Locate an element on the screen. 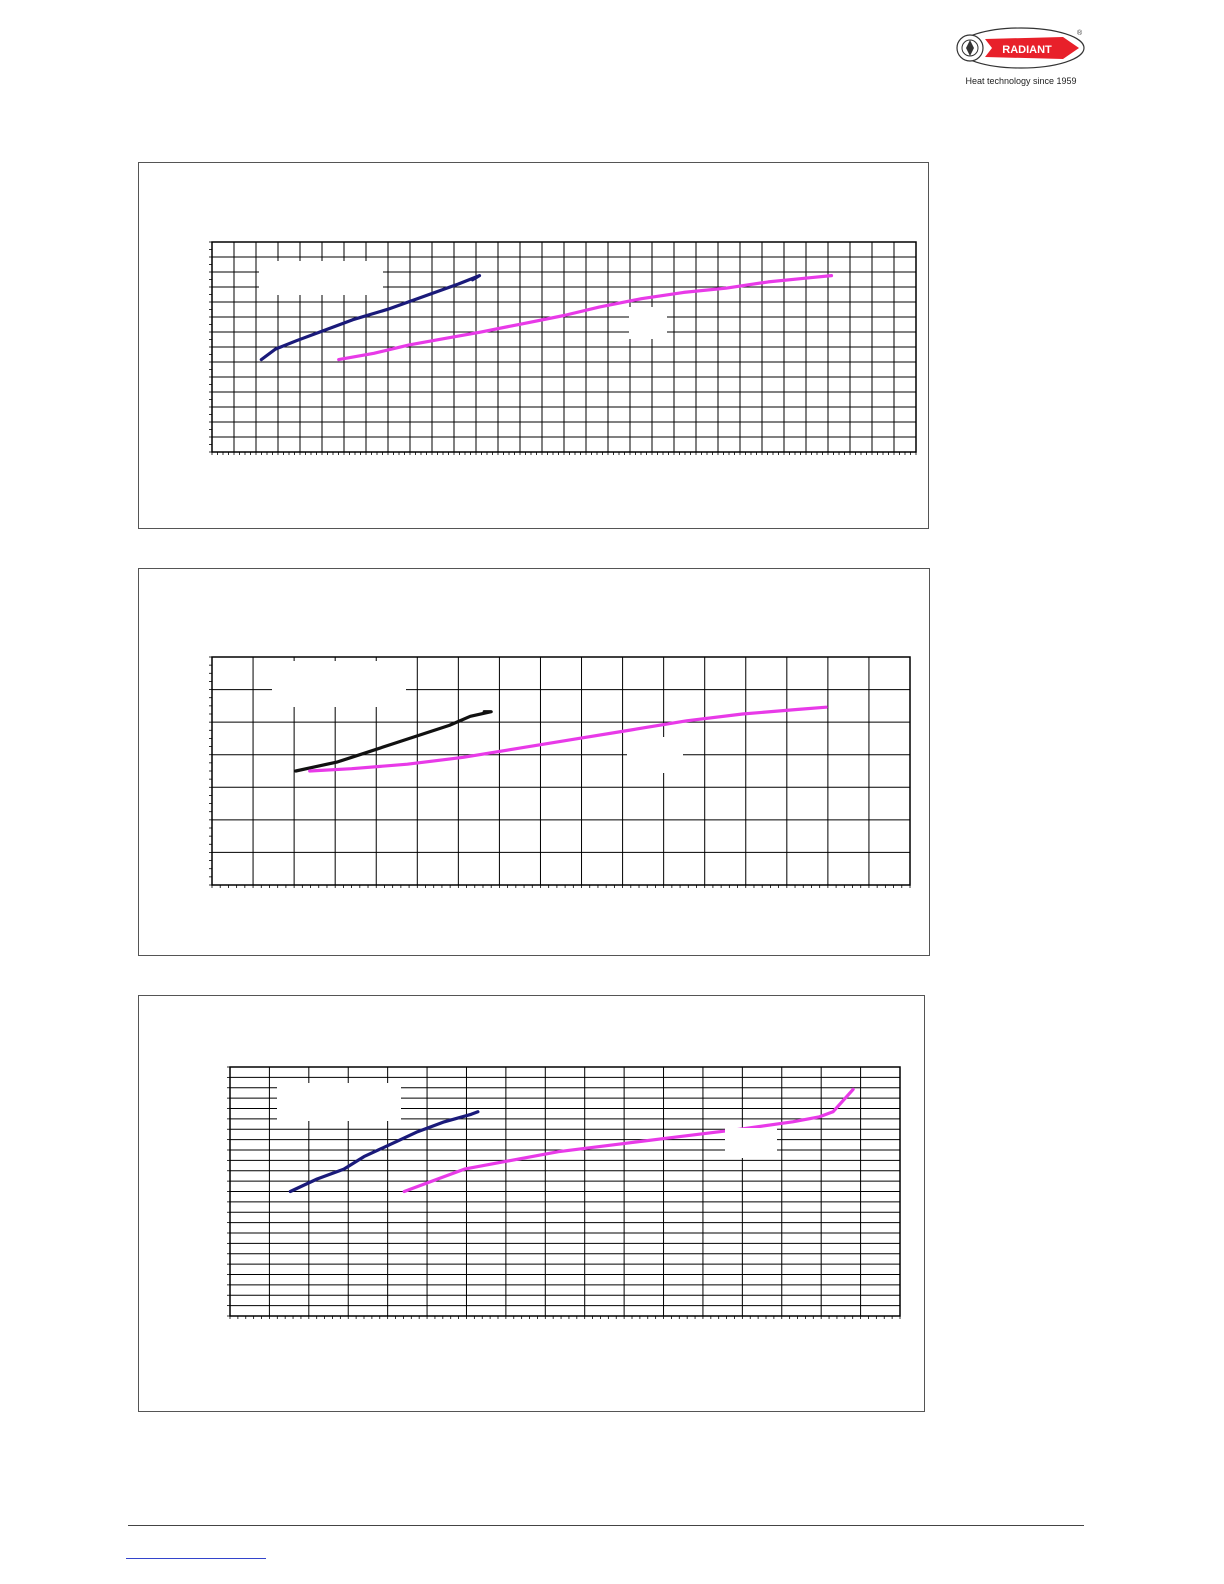 Image resolution: width=1224 pixels, height=1584 pixels. footer-divider is located at coordinates (606, 1525).